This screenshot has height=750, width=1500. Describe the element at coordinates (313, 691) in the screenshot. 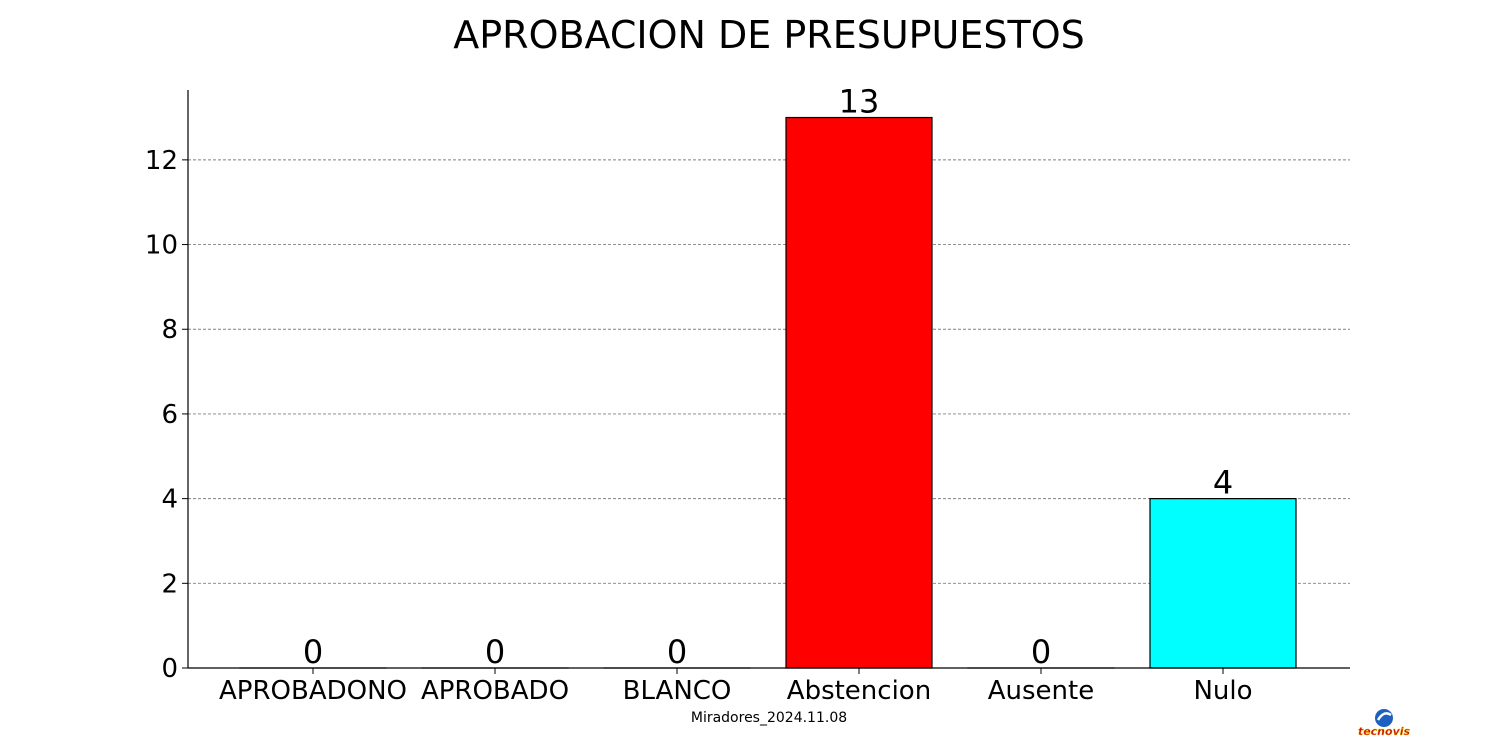

I see `x-tick-label: APROBADONO` at that location.